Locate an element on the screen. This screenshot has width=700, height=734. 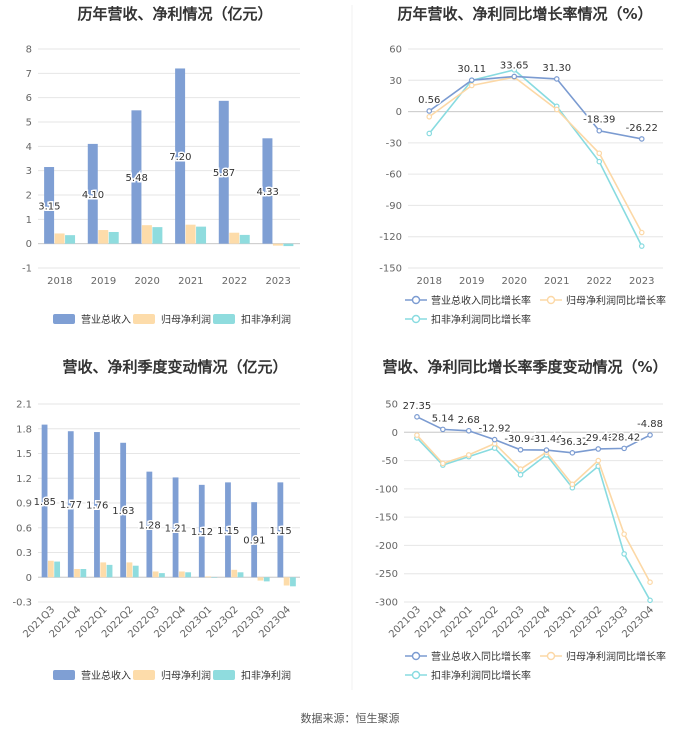
annual-bar-ytick-label: 6 is located at coordinates (29, 98).